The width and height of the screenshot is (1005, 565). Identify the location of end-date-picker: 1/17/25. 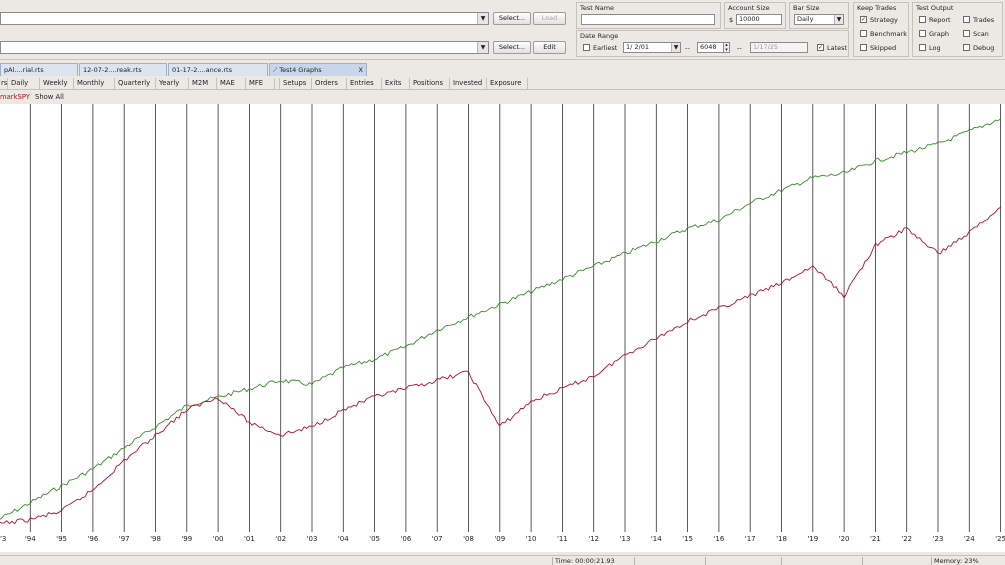
(779, 47).